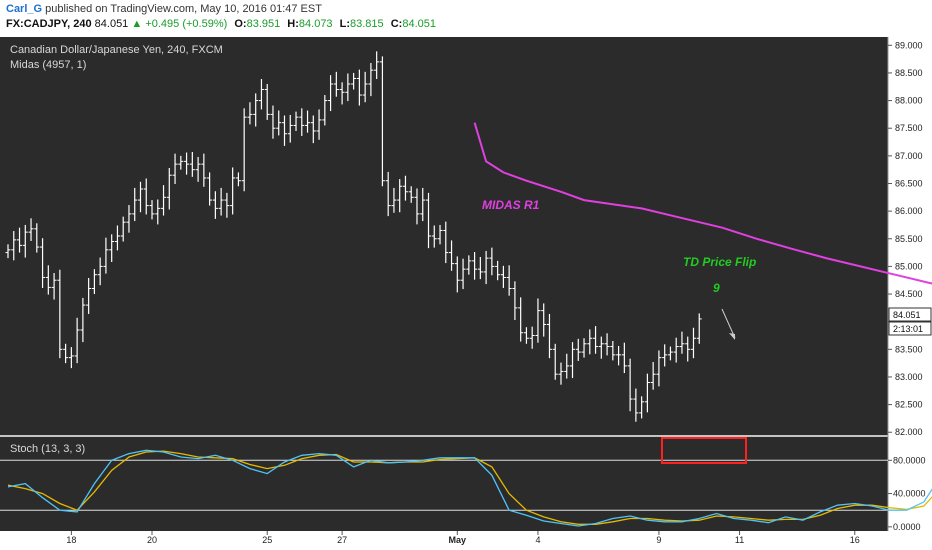 This screenshot has width=932, height=550. I want to click on time-tick-label: 27, so click(342, 540).